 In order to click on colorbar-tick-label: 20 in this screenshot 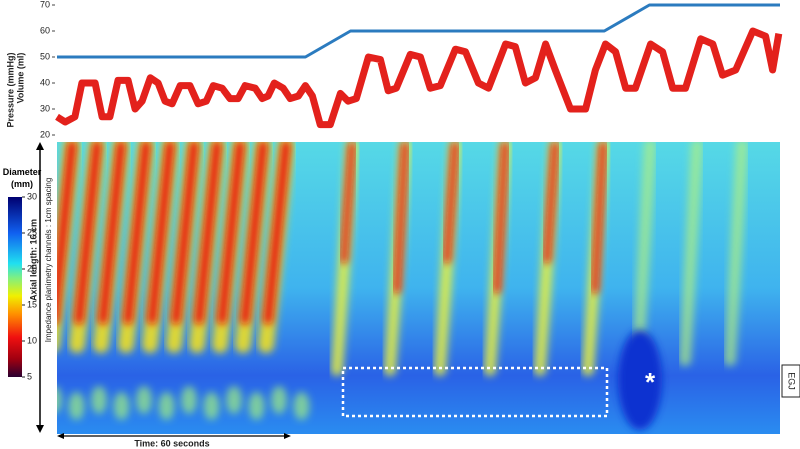, I will do `click(32, 268)`.